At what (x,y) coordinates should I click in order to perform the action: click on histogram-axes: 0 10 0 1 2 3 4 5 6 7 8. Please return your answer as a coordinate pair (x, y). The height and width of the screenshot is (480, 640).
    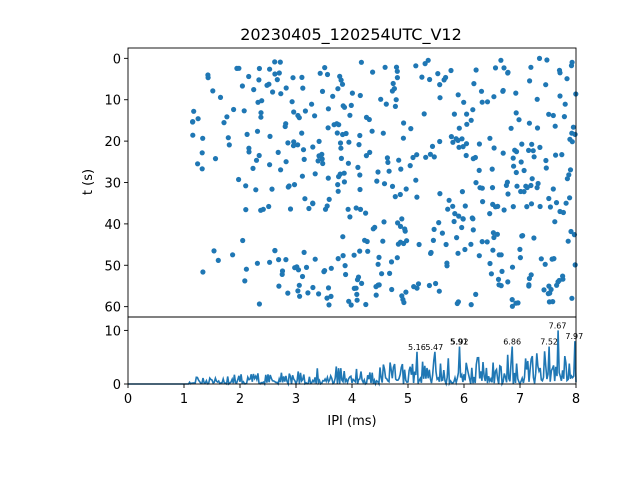
    Looking at the image, I should click on (342, 361).